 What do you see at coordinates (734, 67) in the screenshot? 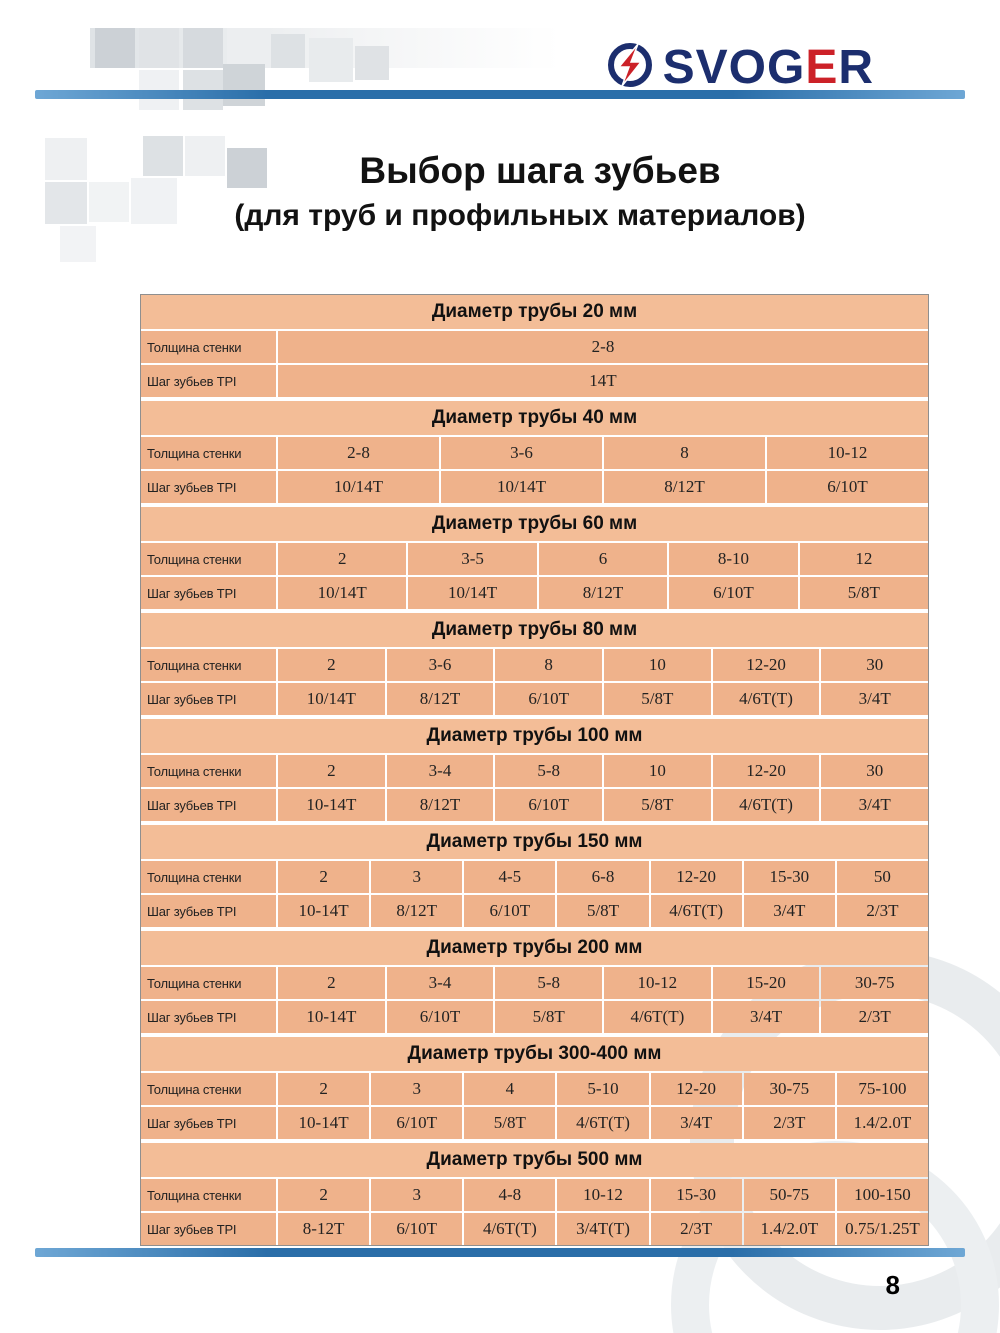
I see `logo-part-1: SVOG` at bounding box center [734, 67].